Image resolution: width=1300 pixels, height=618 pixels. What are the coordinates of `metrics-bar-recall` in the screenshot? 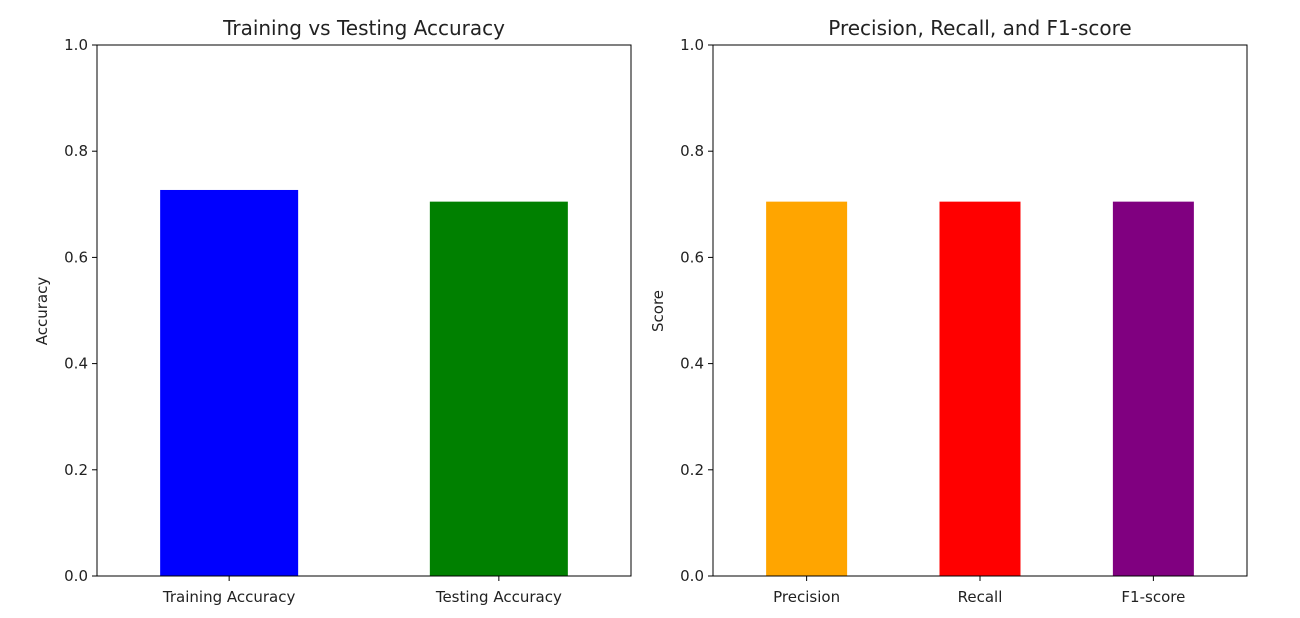 It's located at (980, 388).